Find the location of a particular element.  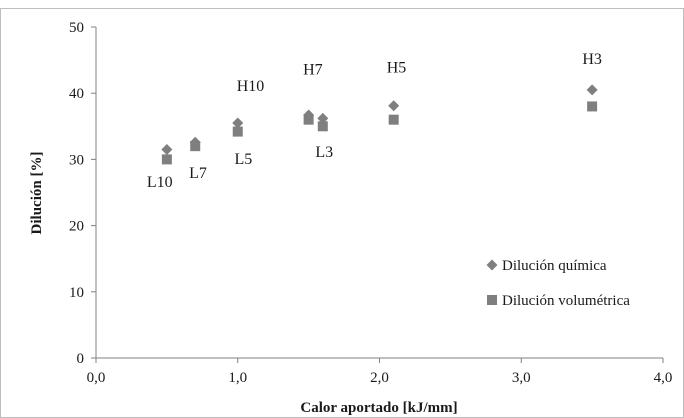

point-label: H5 is located at coordinates (397, 68).